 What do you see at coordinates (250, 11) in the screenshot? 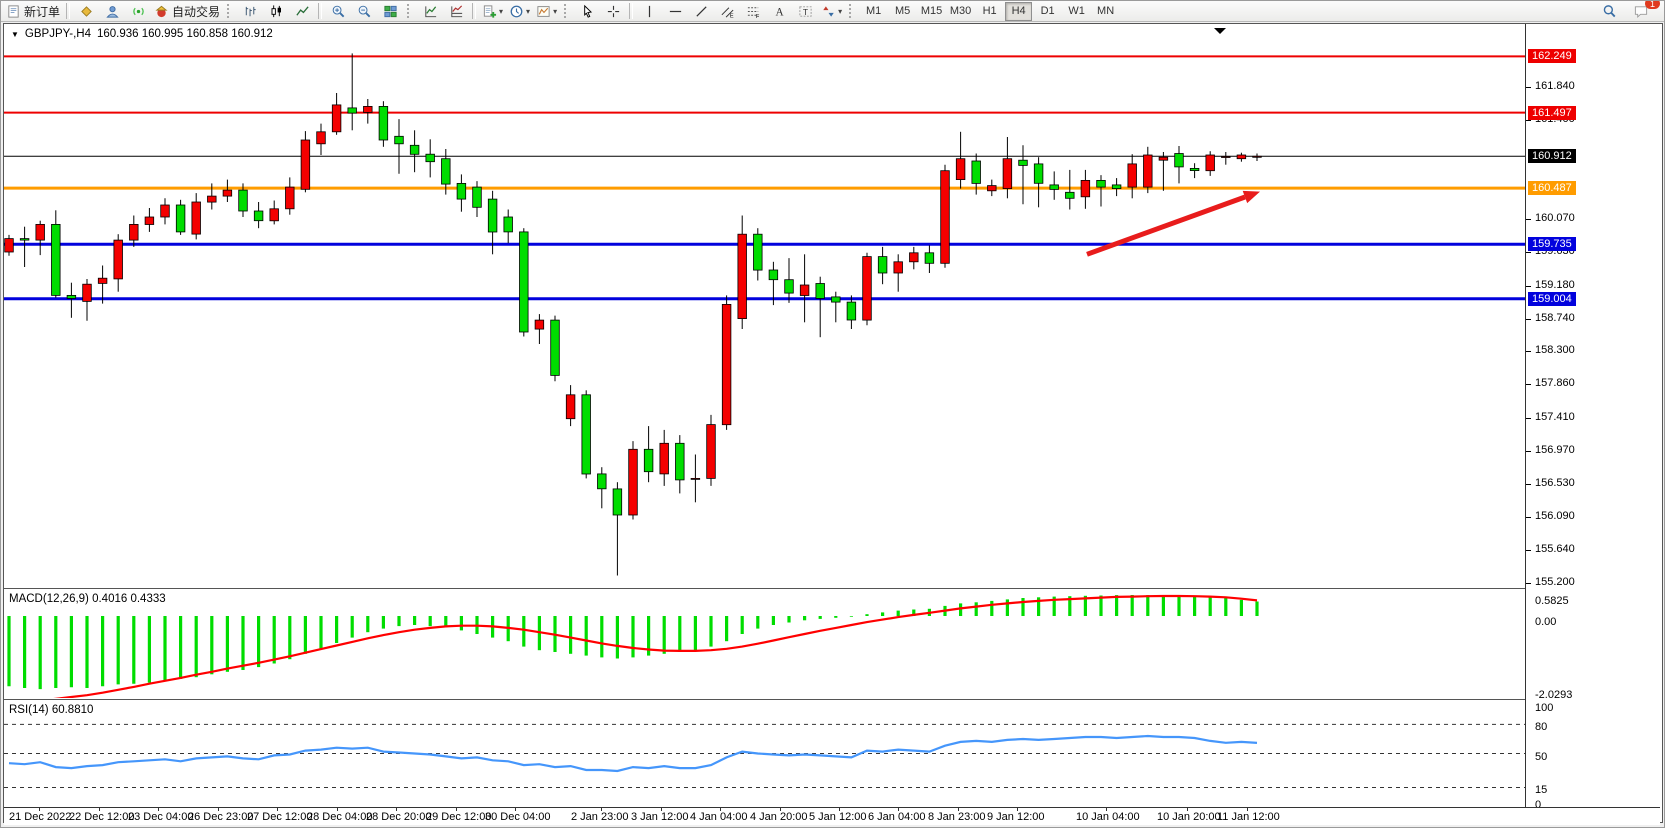
I see `bar-chart-button` at bounding box center [250, 11].